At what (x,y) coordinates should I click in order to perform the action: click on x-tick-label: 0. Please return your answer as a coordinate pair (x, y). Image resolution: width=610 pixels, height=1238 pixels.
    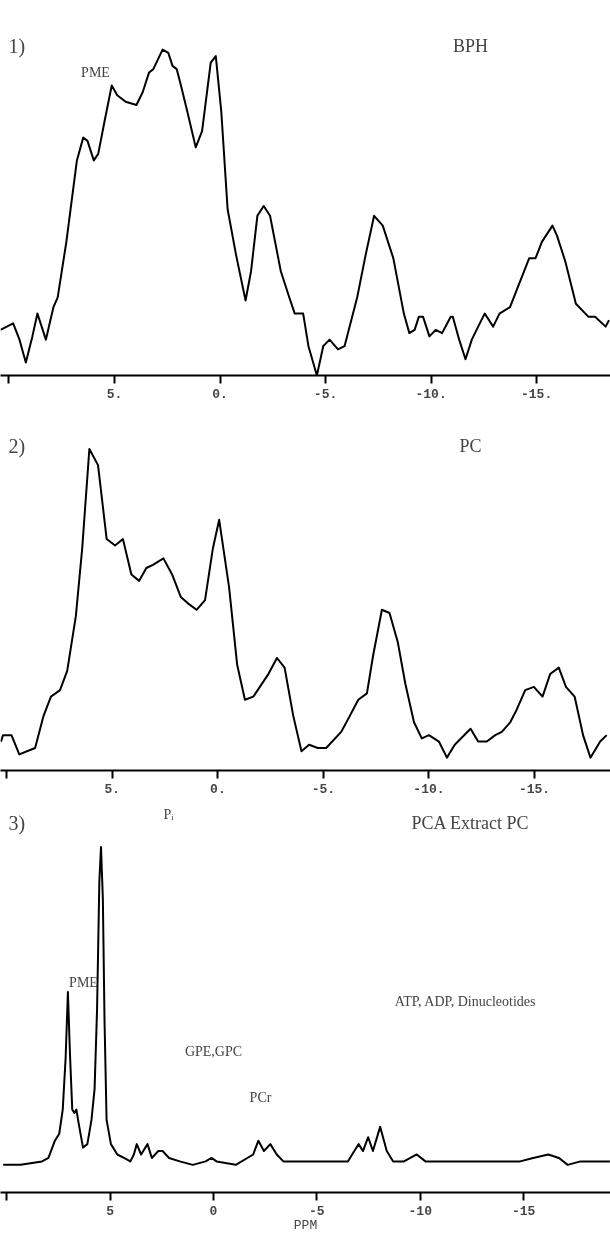
    Looking at the image, I should click on (213, 1211).